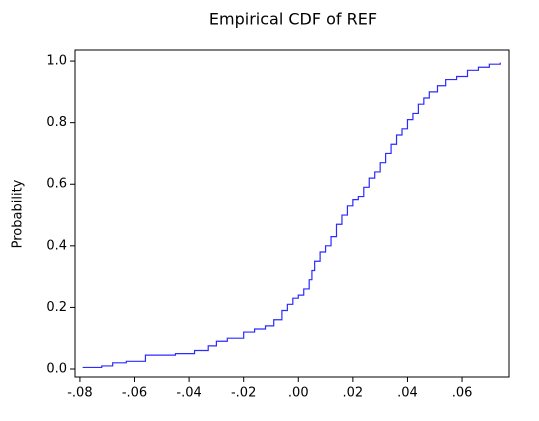 The height and width of the screenshot is (421, 539). I want to click on y-tick-label: 0.2, so click(56, 307).